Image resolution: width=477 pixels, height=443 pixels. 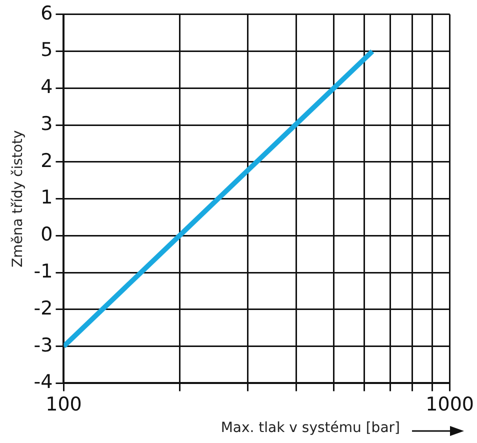 I want to click on y-tick-label: -4, so click(x=43, y=382).